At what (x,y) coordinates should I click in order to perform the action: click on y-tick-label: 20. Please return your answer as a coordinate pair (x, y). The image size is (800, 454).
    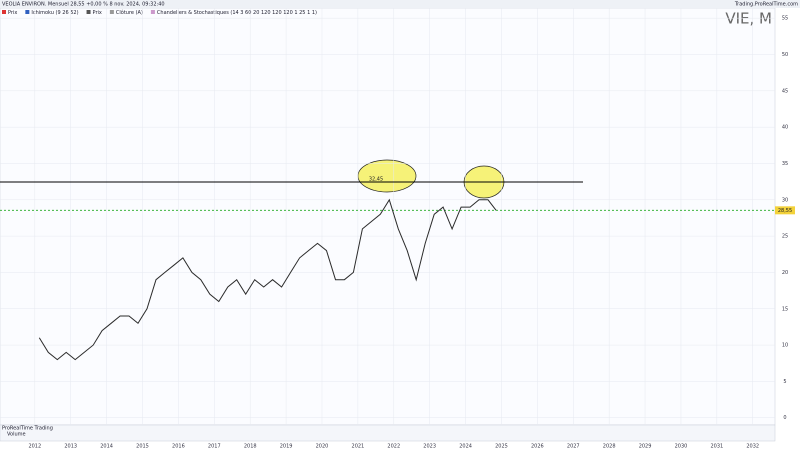
    Looking at the image, I should click on (785, 273).